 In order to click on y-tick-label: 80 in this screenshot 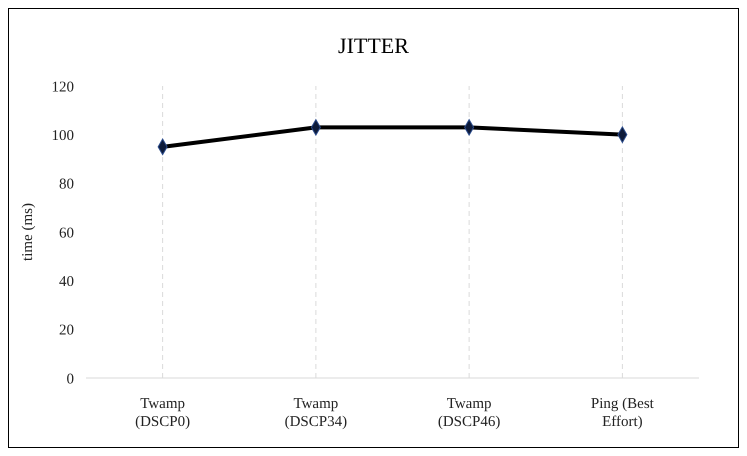, I will do `click(66, 184)`.